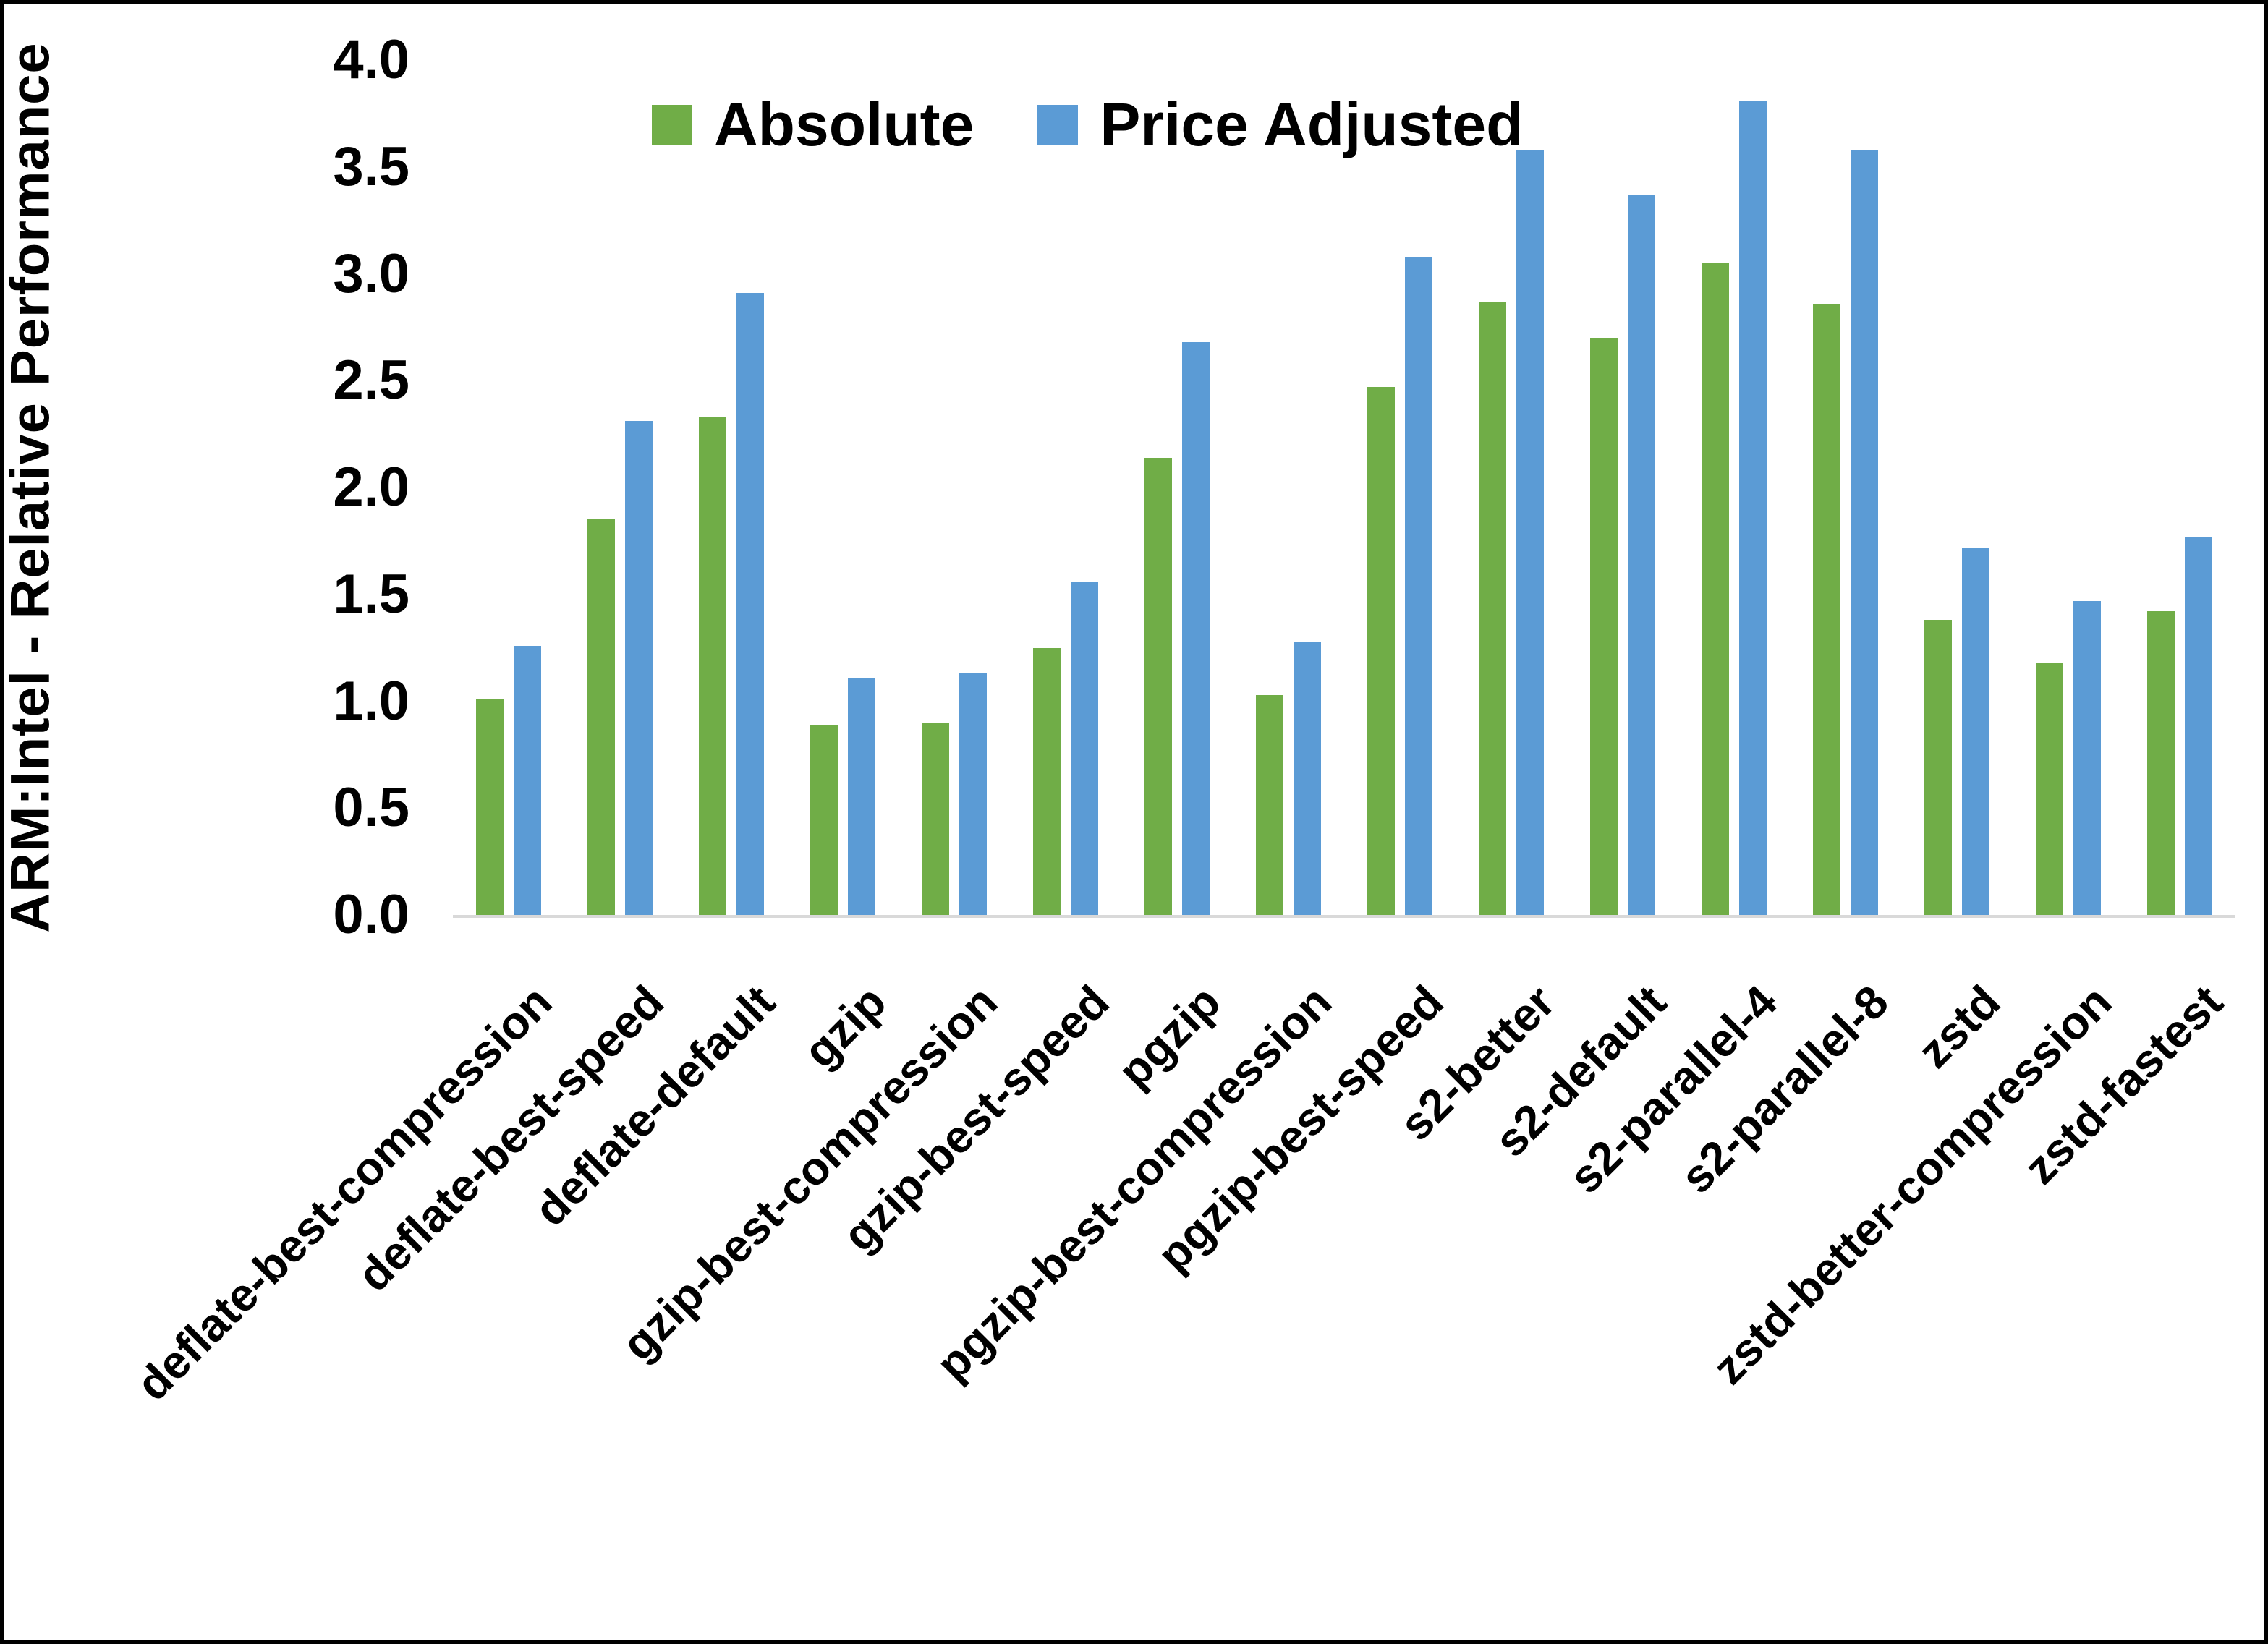 Image resolution: width=2268 pixels, height=1644 pixels. What do you see at coordinates (731, 487) in the screenshot?
I see `bar-group-deflate-default` at bounding box center [731, 487].